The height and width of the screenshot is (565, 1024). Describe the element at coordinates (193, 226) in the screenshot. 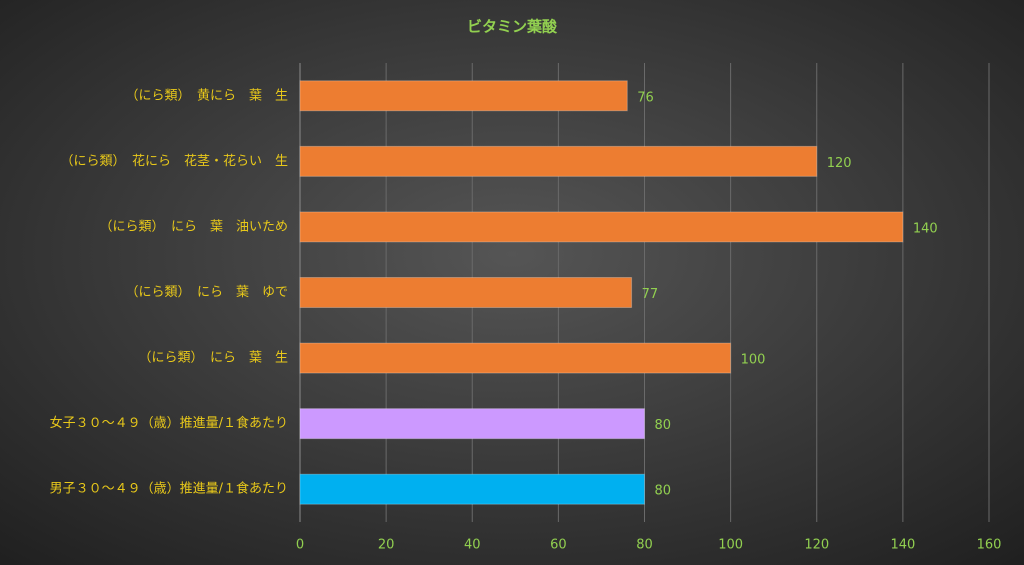

I see `y-tick-label: （にら類） にら 葉 油いため` at that location.